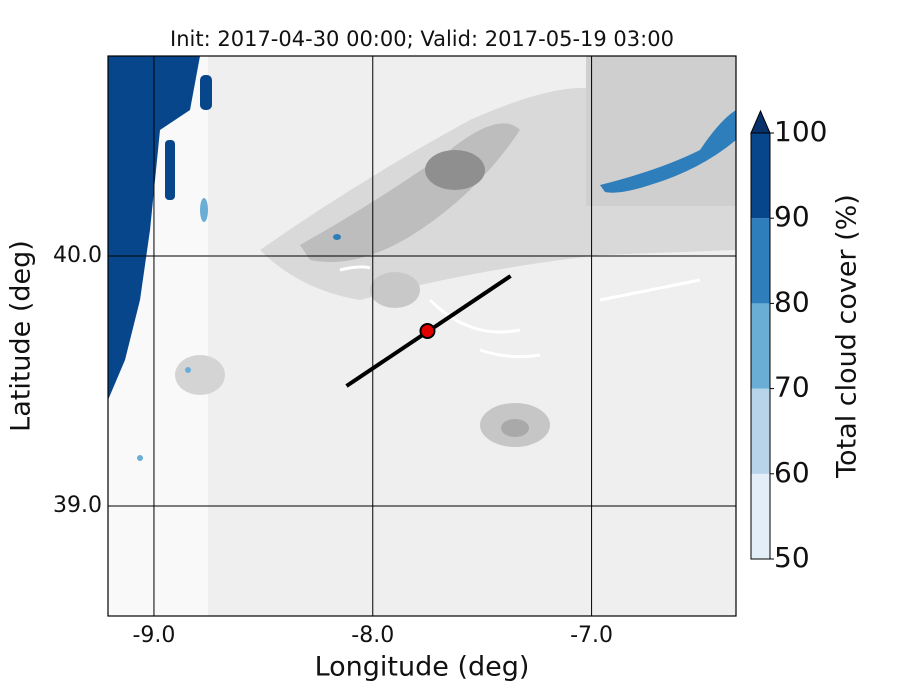 The image size is (900, 700). Describe the element at coordinates (77, 505) in the screenshot. I see `y-tick-label: 39.0` at that location.